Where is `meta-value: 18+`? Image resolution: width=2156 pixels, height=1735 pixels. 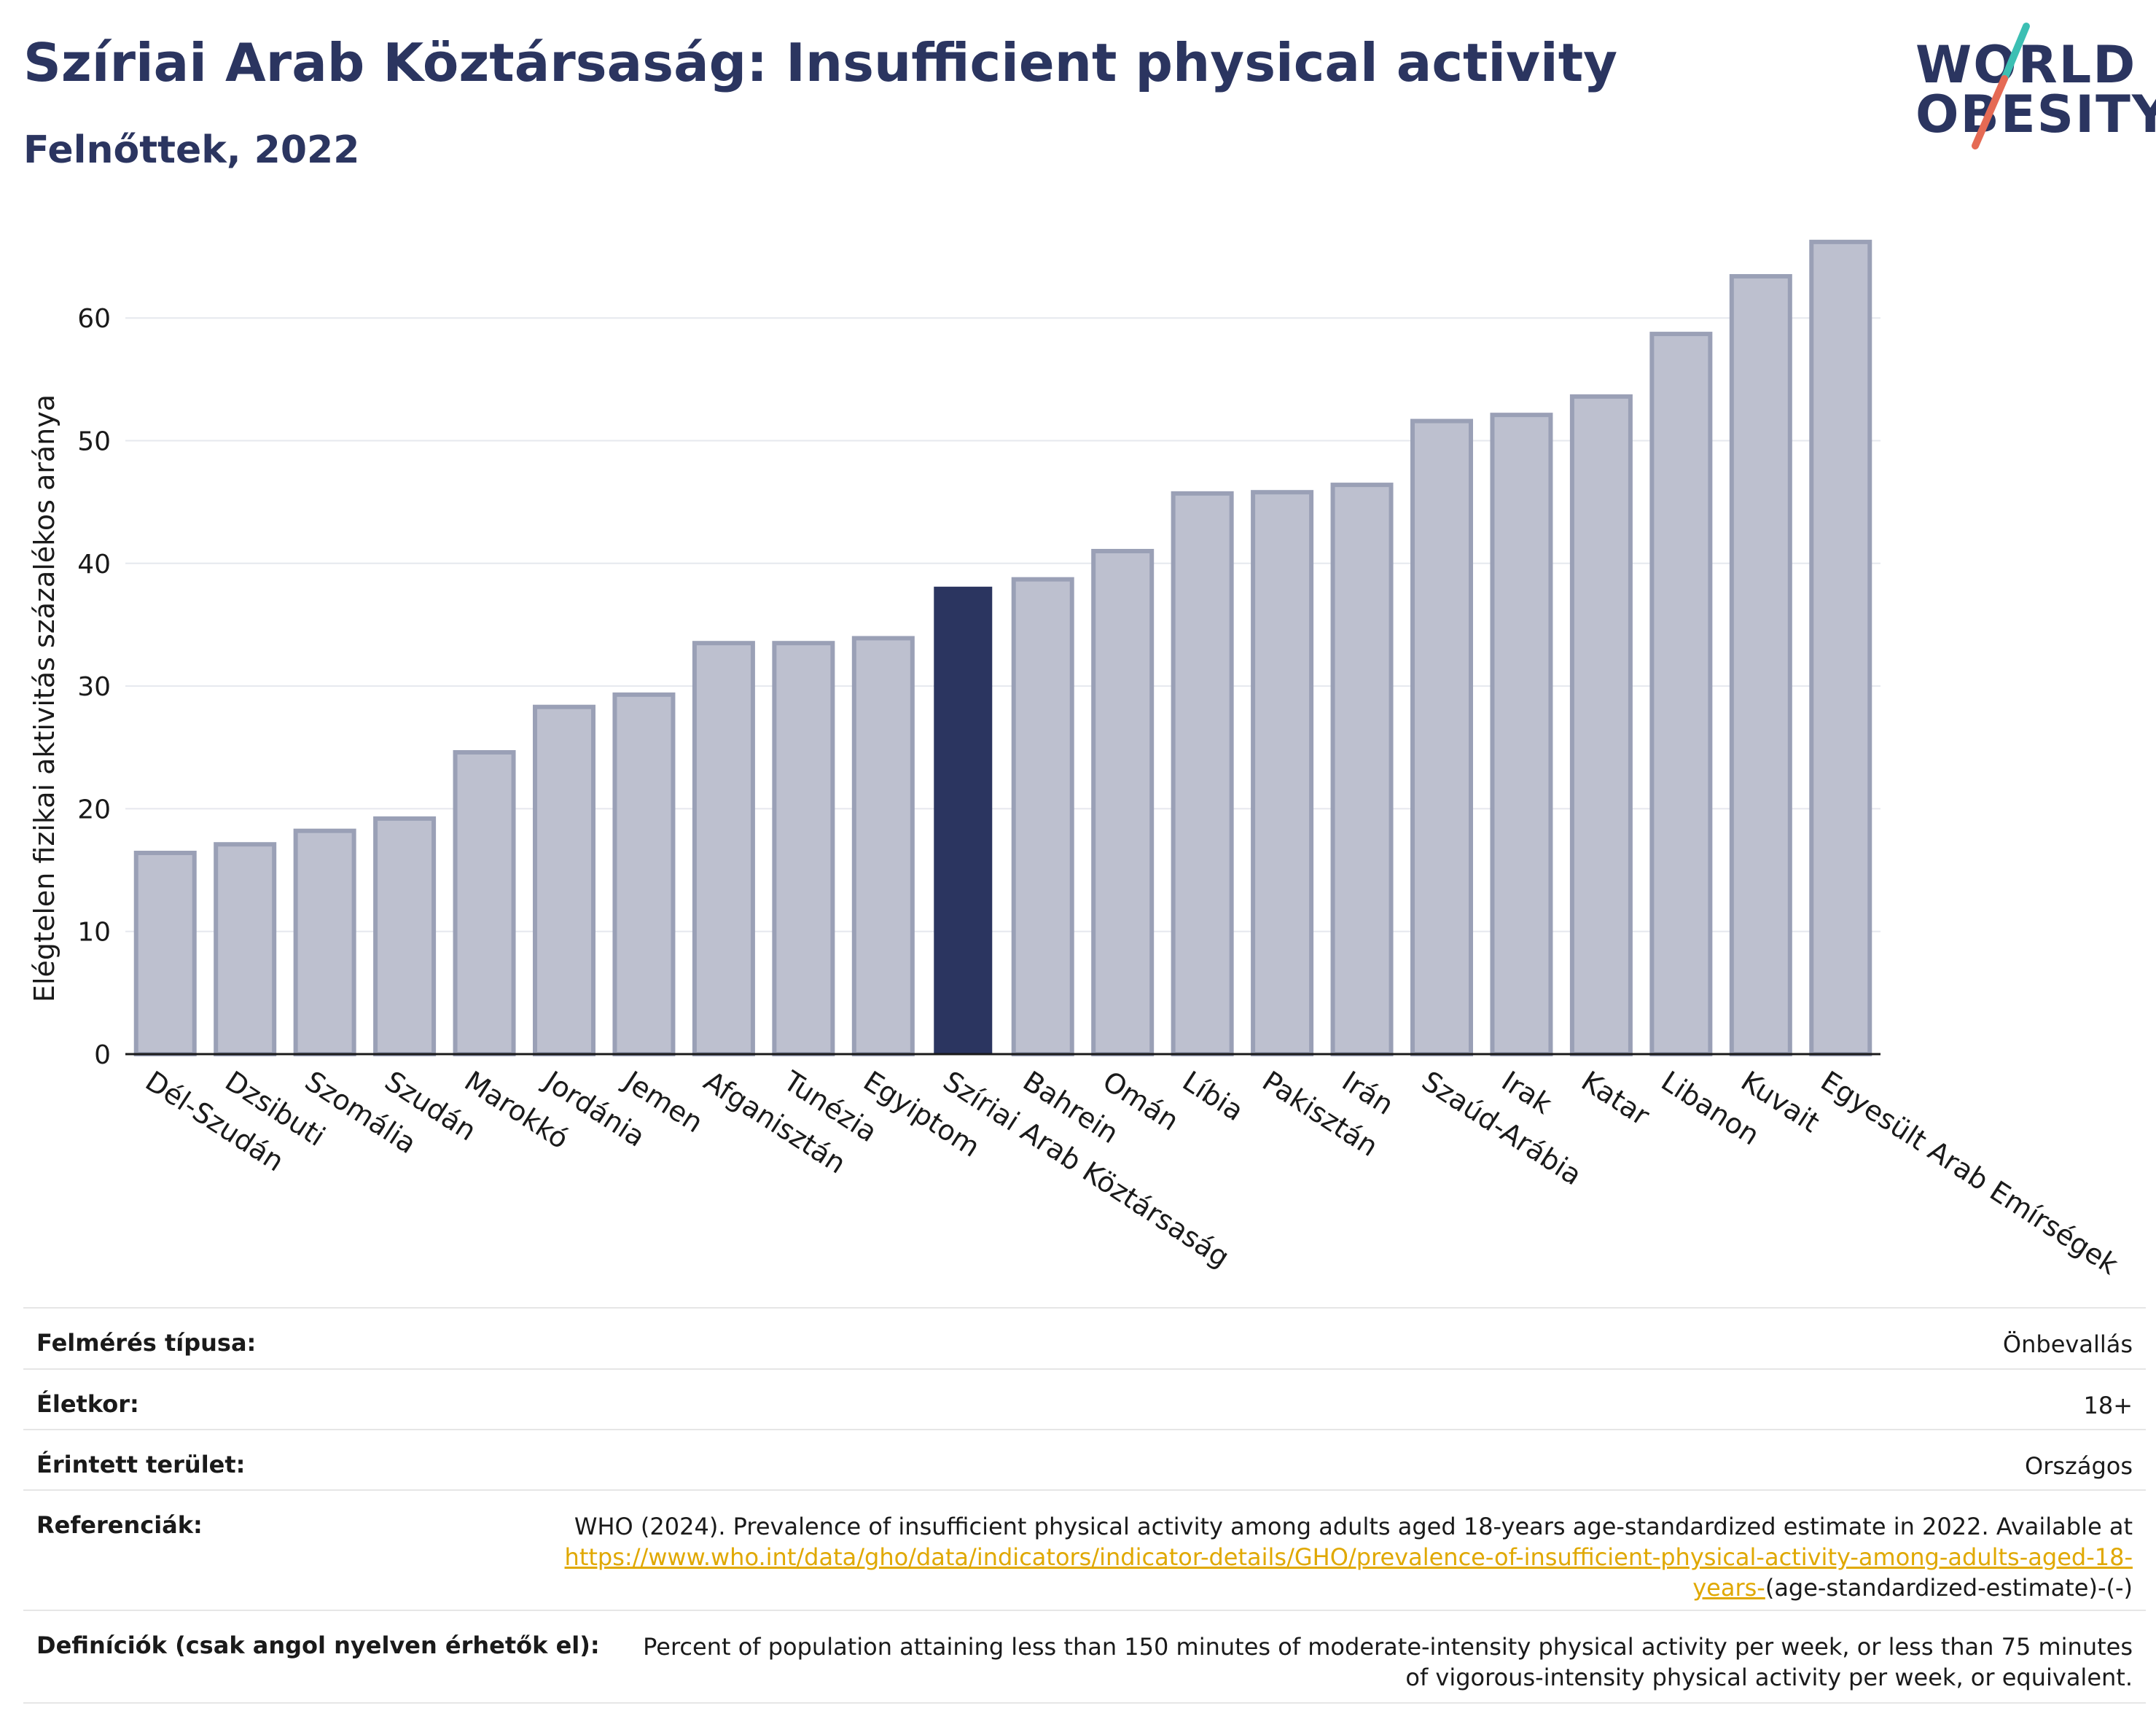 meta-value: 18+ is located at coordinates (2108, 1405).